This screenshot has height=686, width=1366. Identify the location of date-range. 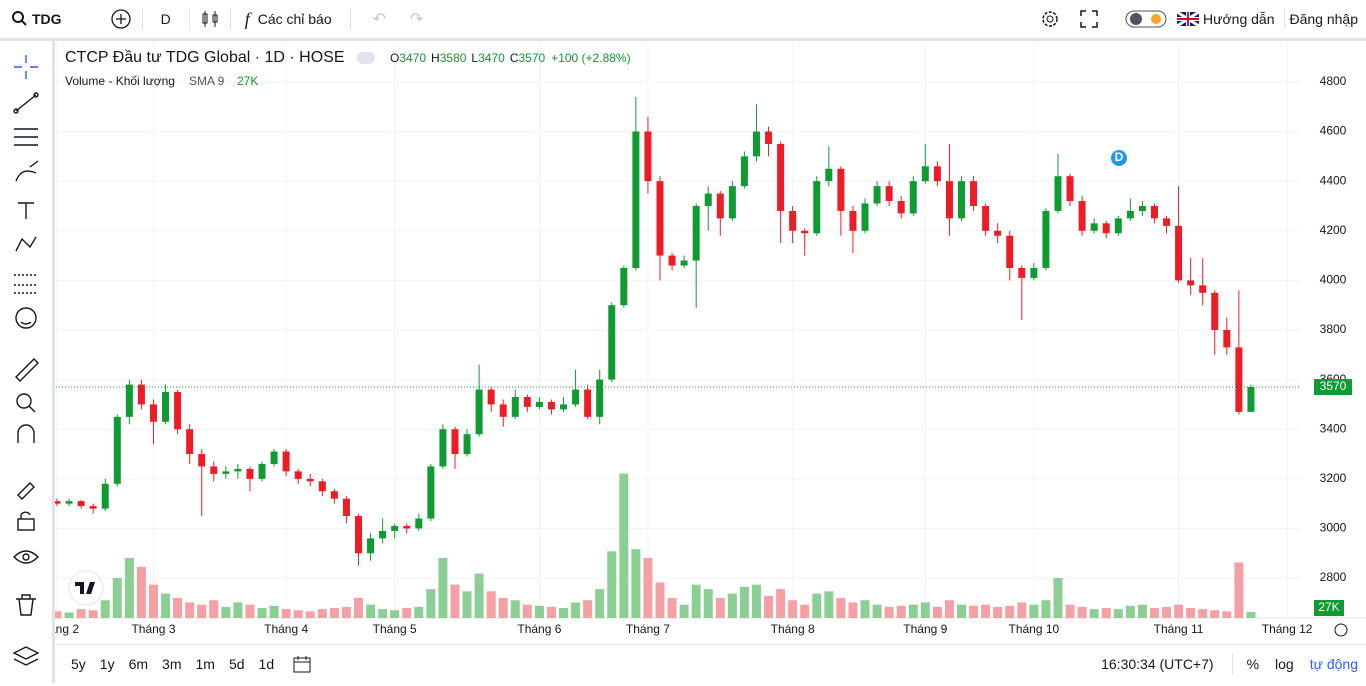
(303, 664).